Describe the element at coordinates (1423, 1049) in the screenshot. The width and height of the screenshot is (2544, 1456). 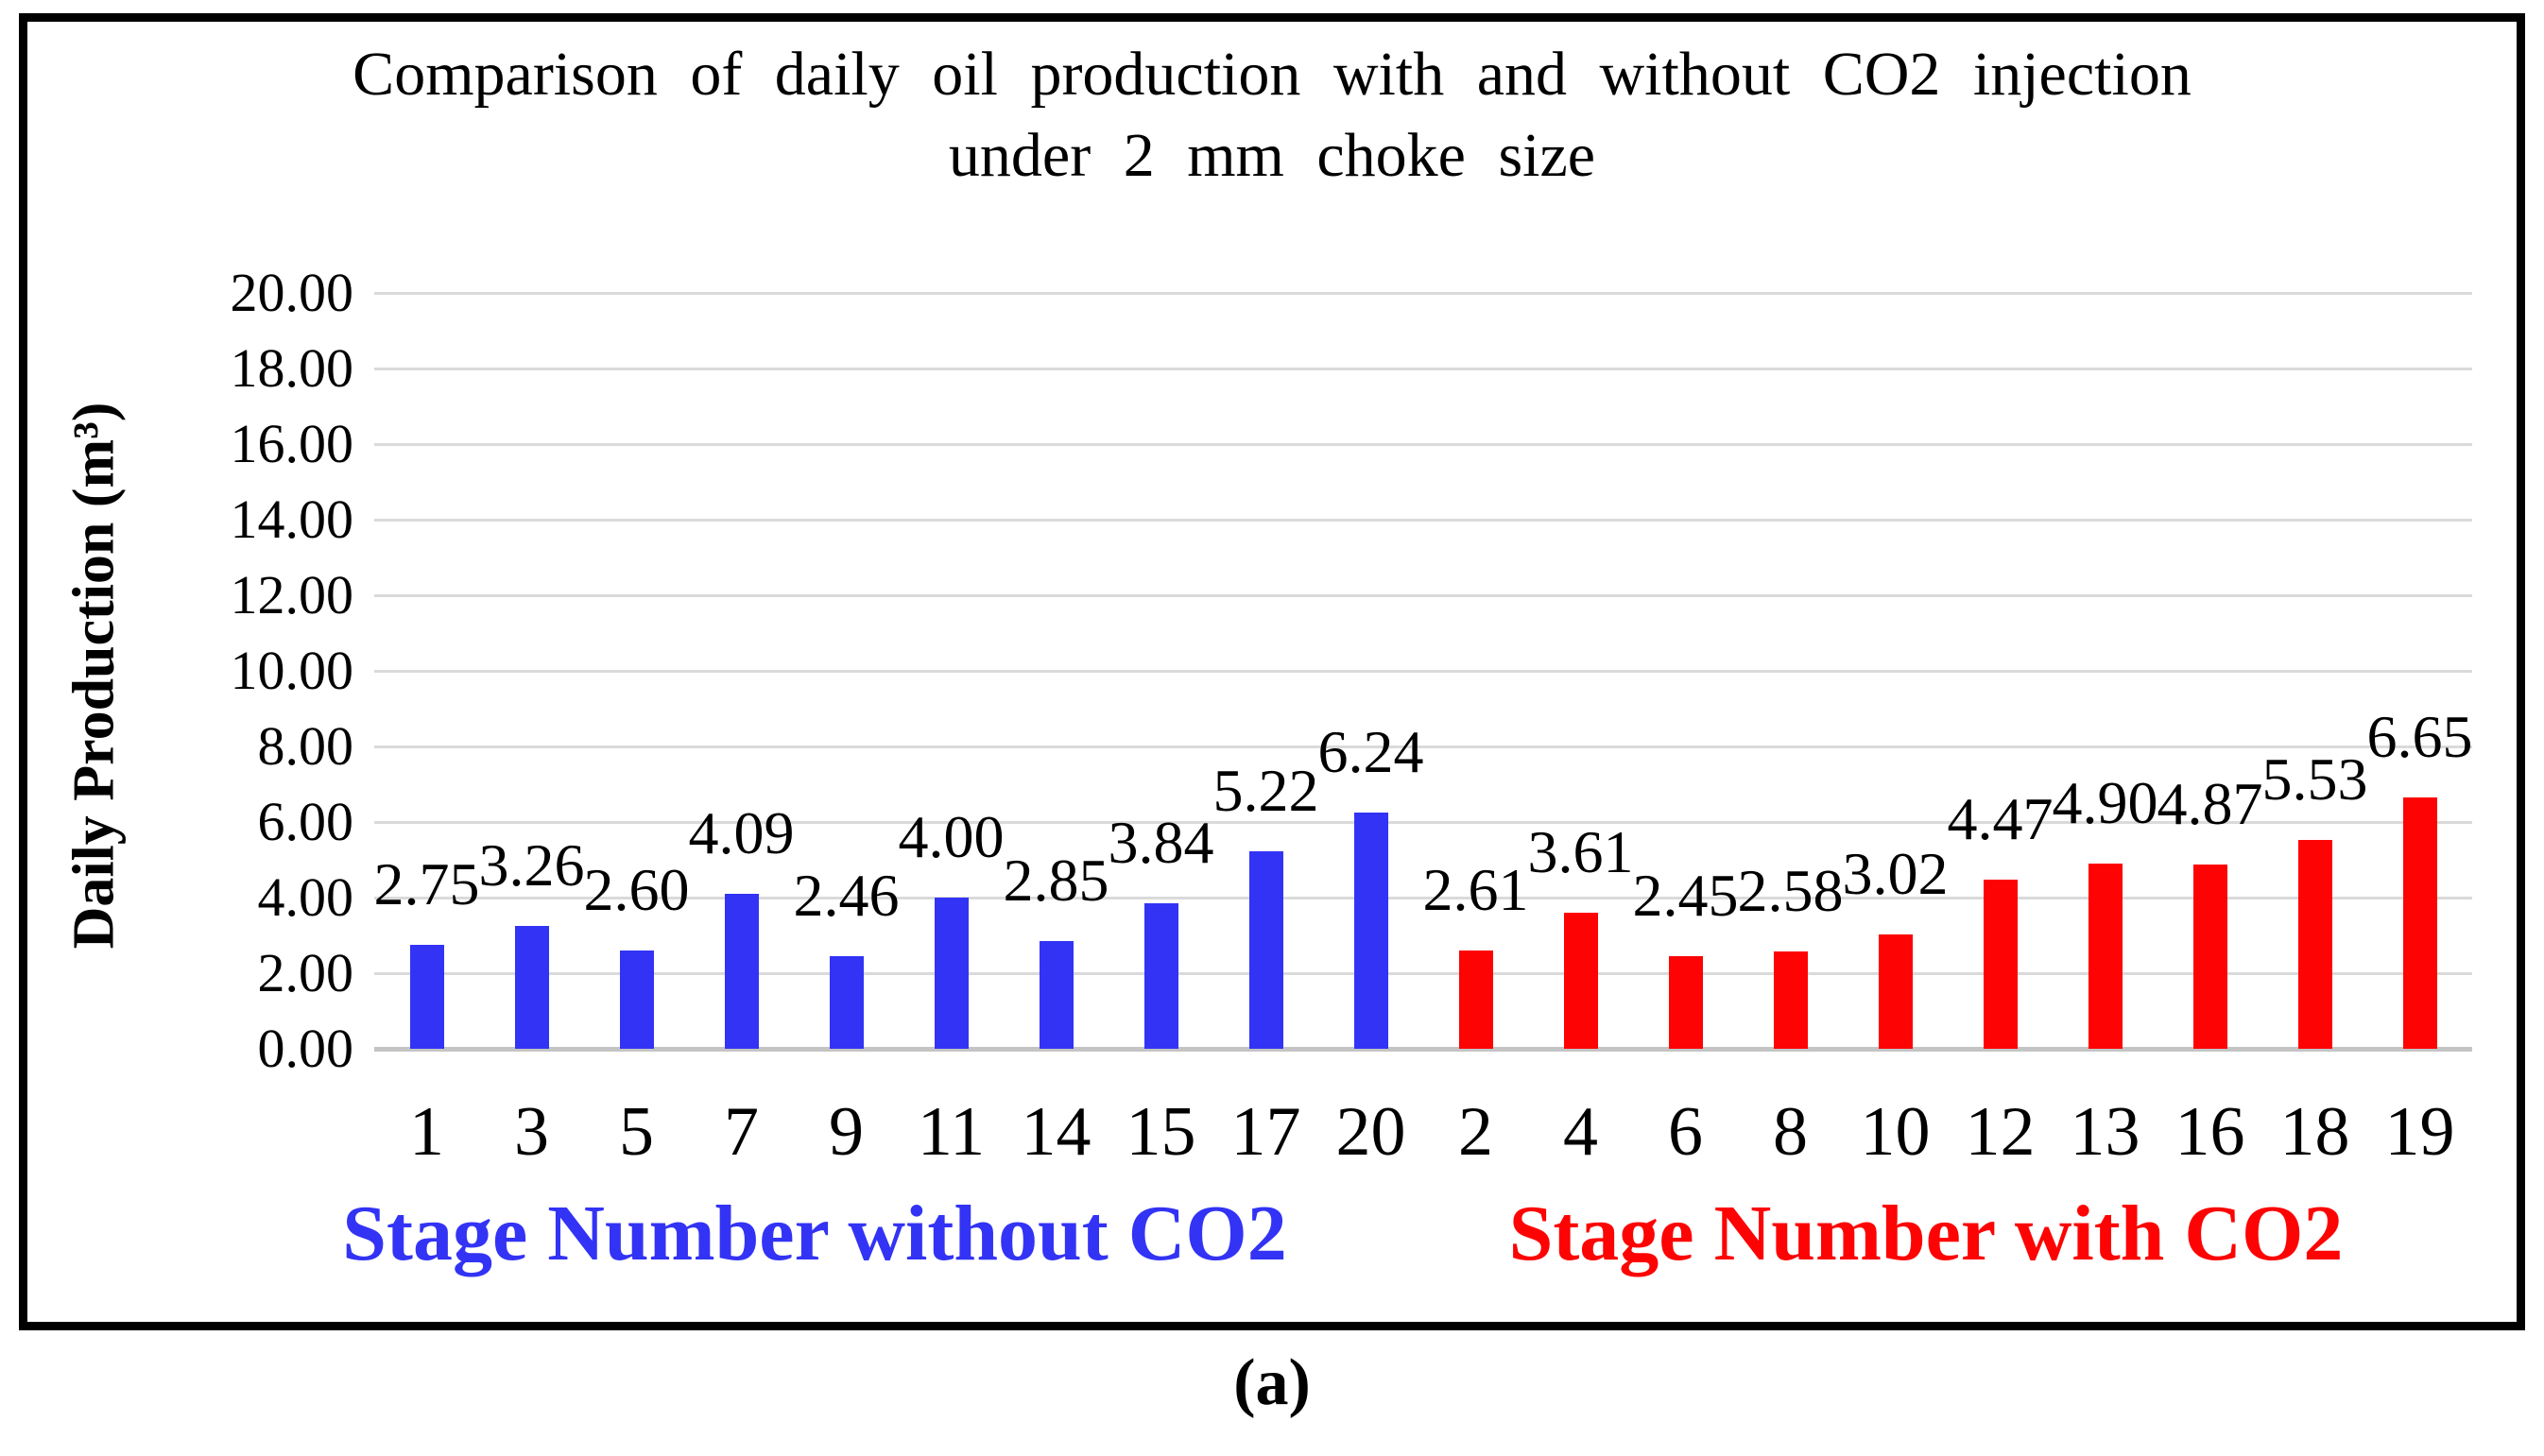
I see `x-axis-baseline` at that location.